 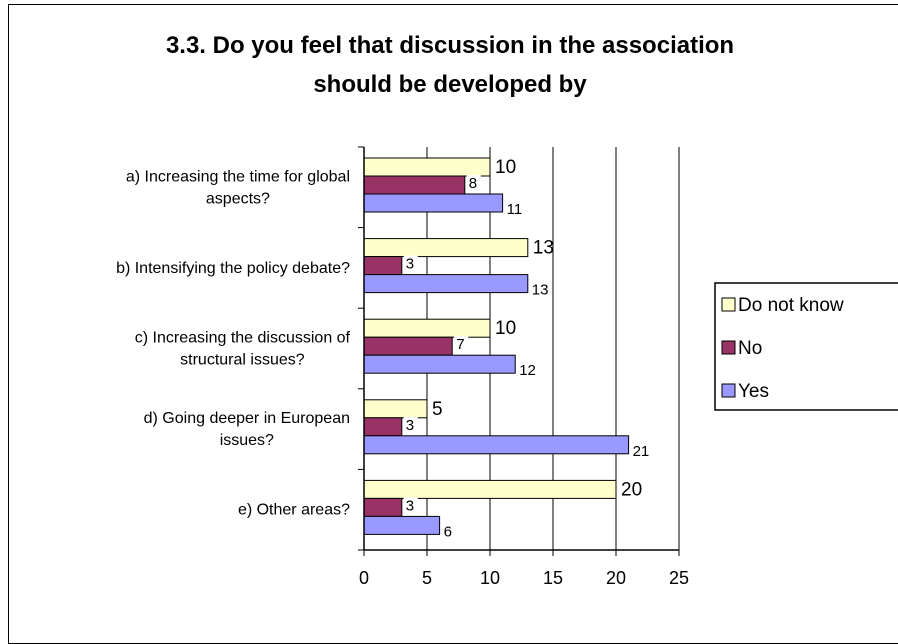 What do you see at coordinates (238, 198) in the screenshot?
I see `category-label: aspects?` at bounding box center [238, 198].